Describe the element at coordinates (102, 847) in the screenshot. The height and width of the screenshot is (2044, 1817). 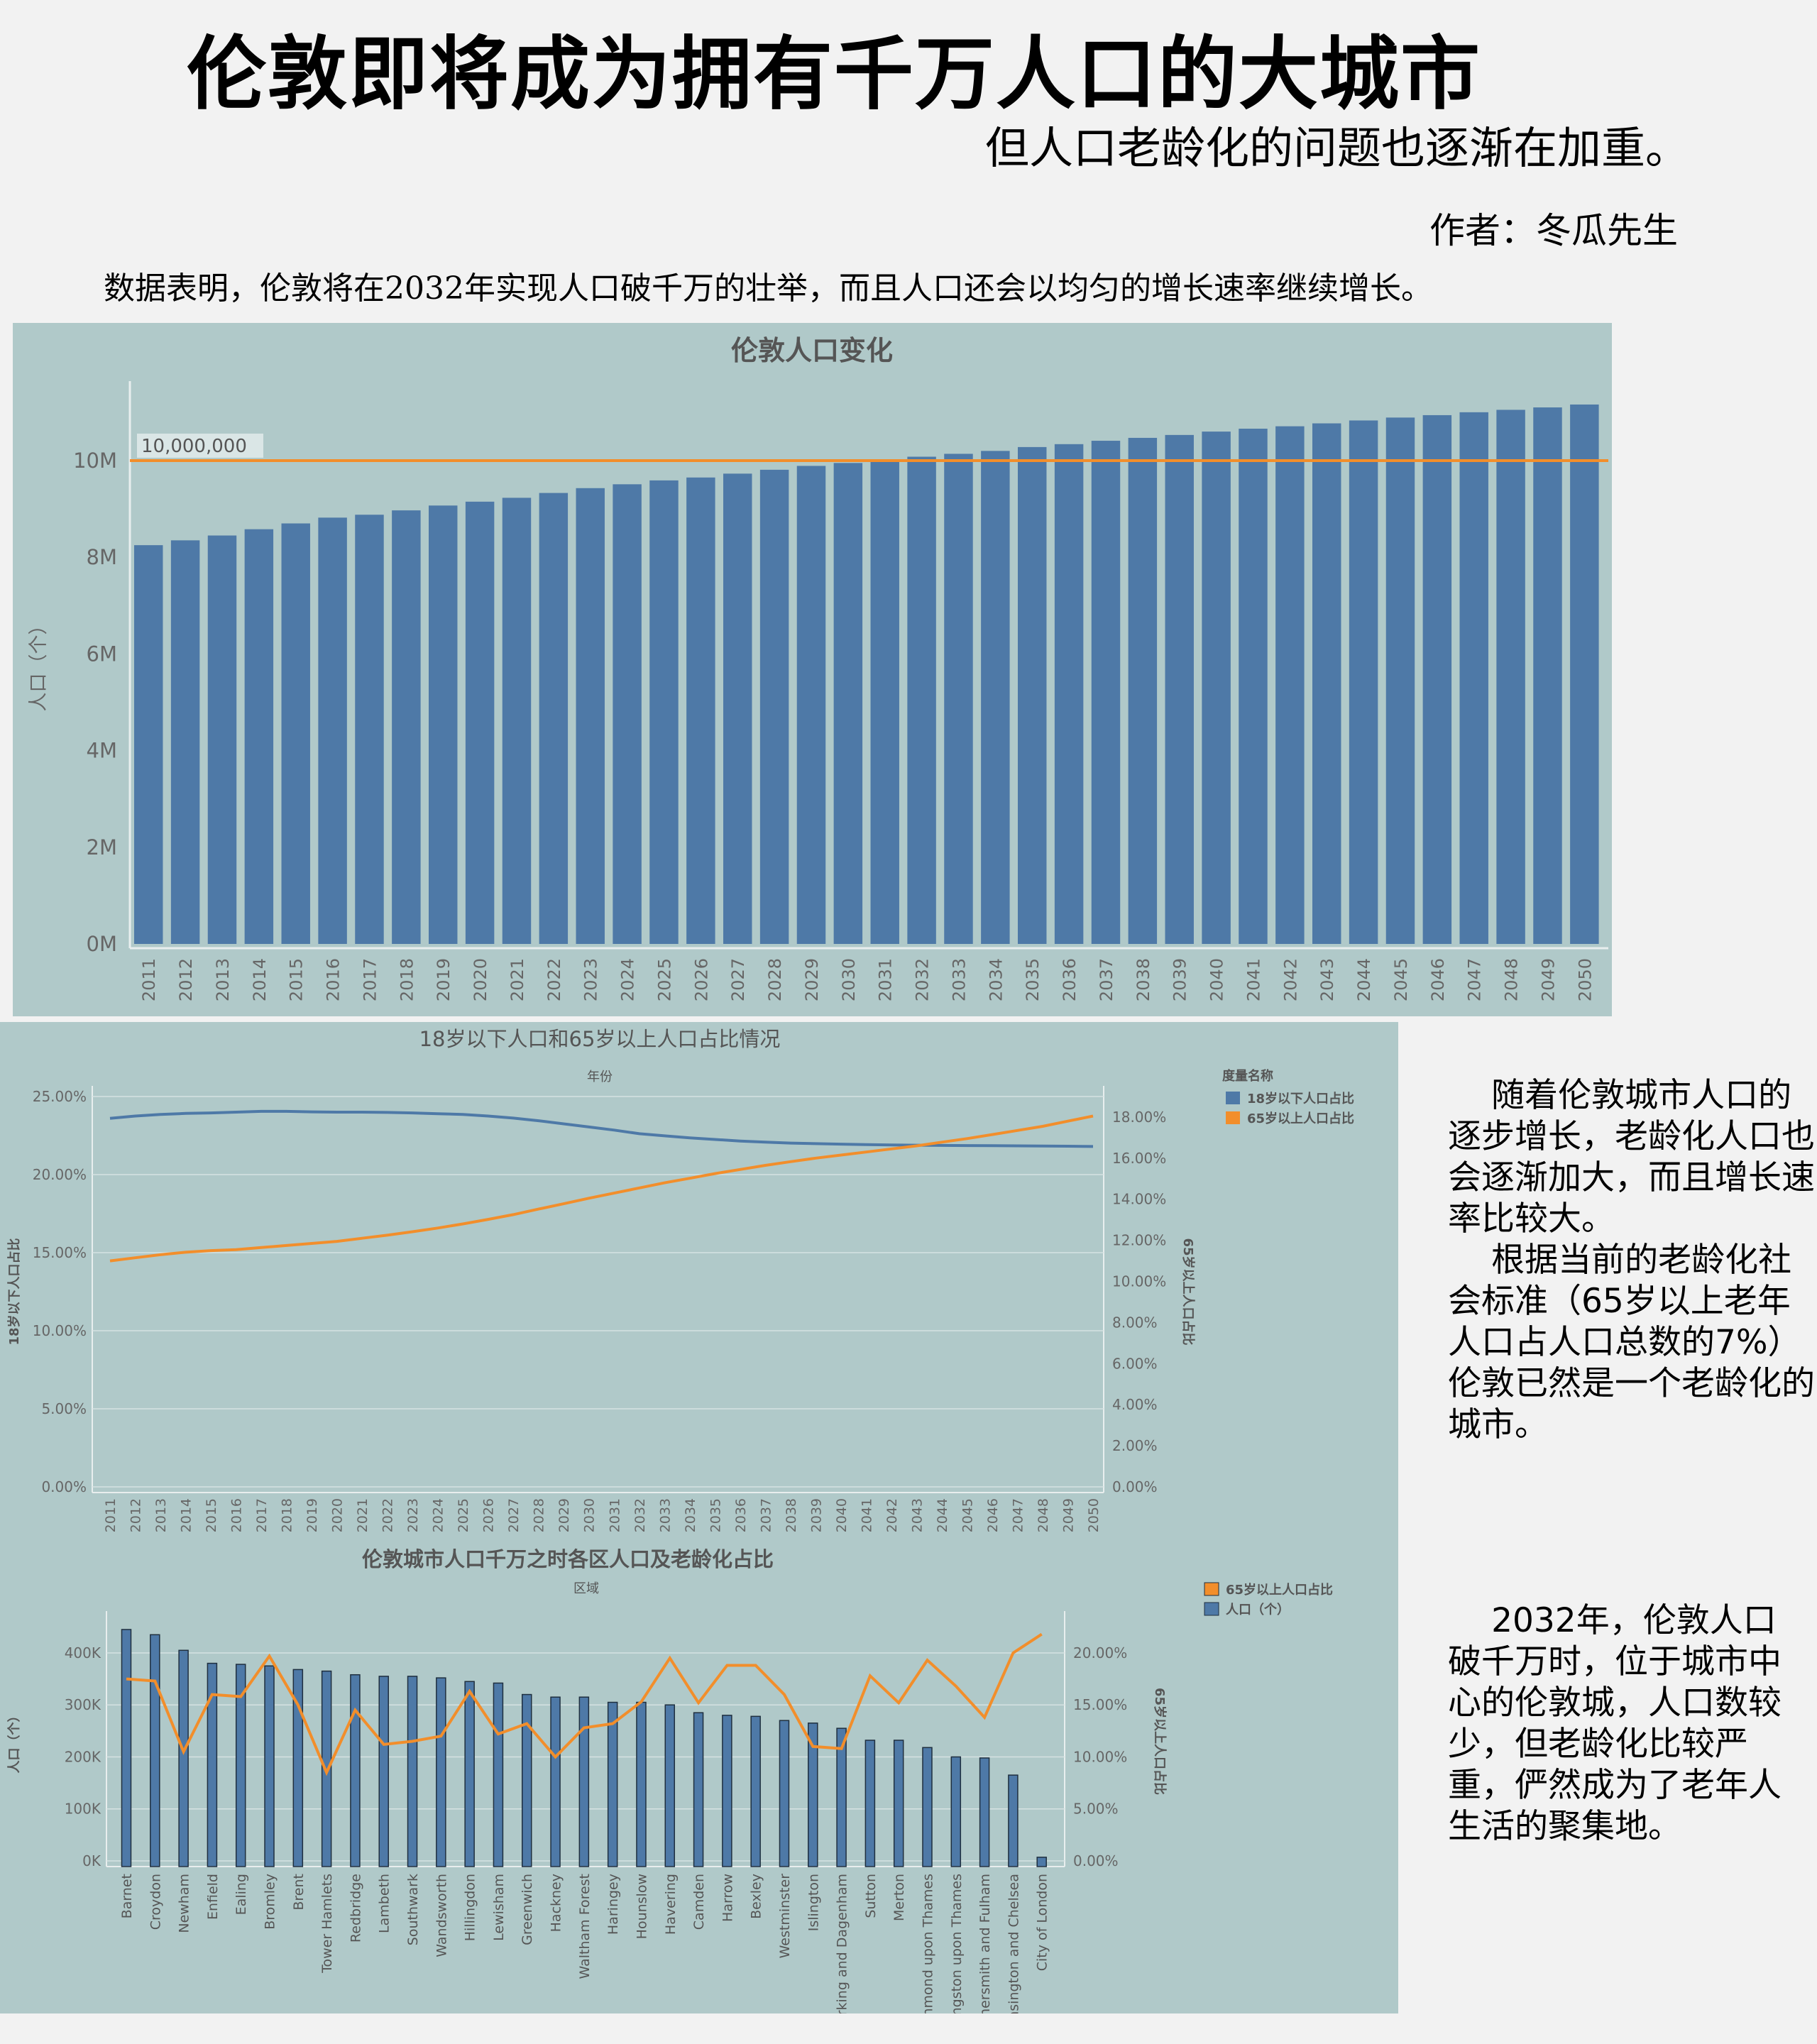
I see `y-tick-label: 2M` at that location.